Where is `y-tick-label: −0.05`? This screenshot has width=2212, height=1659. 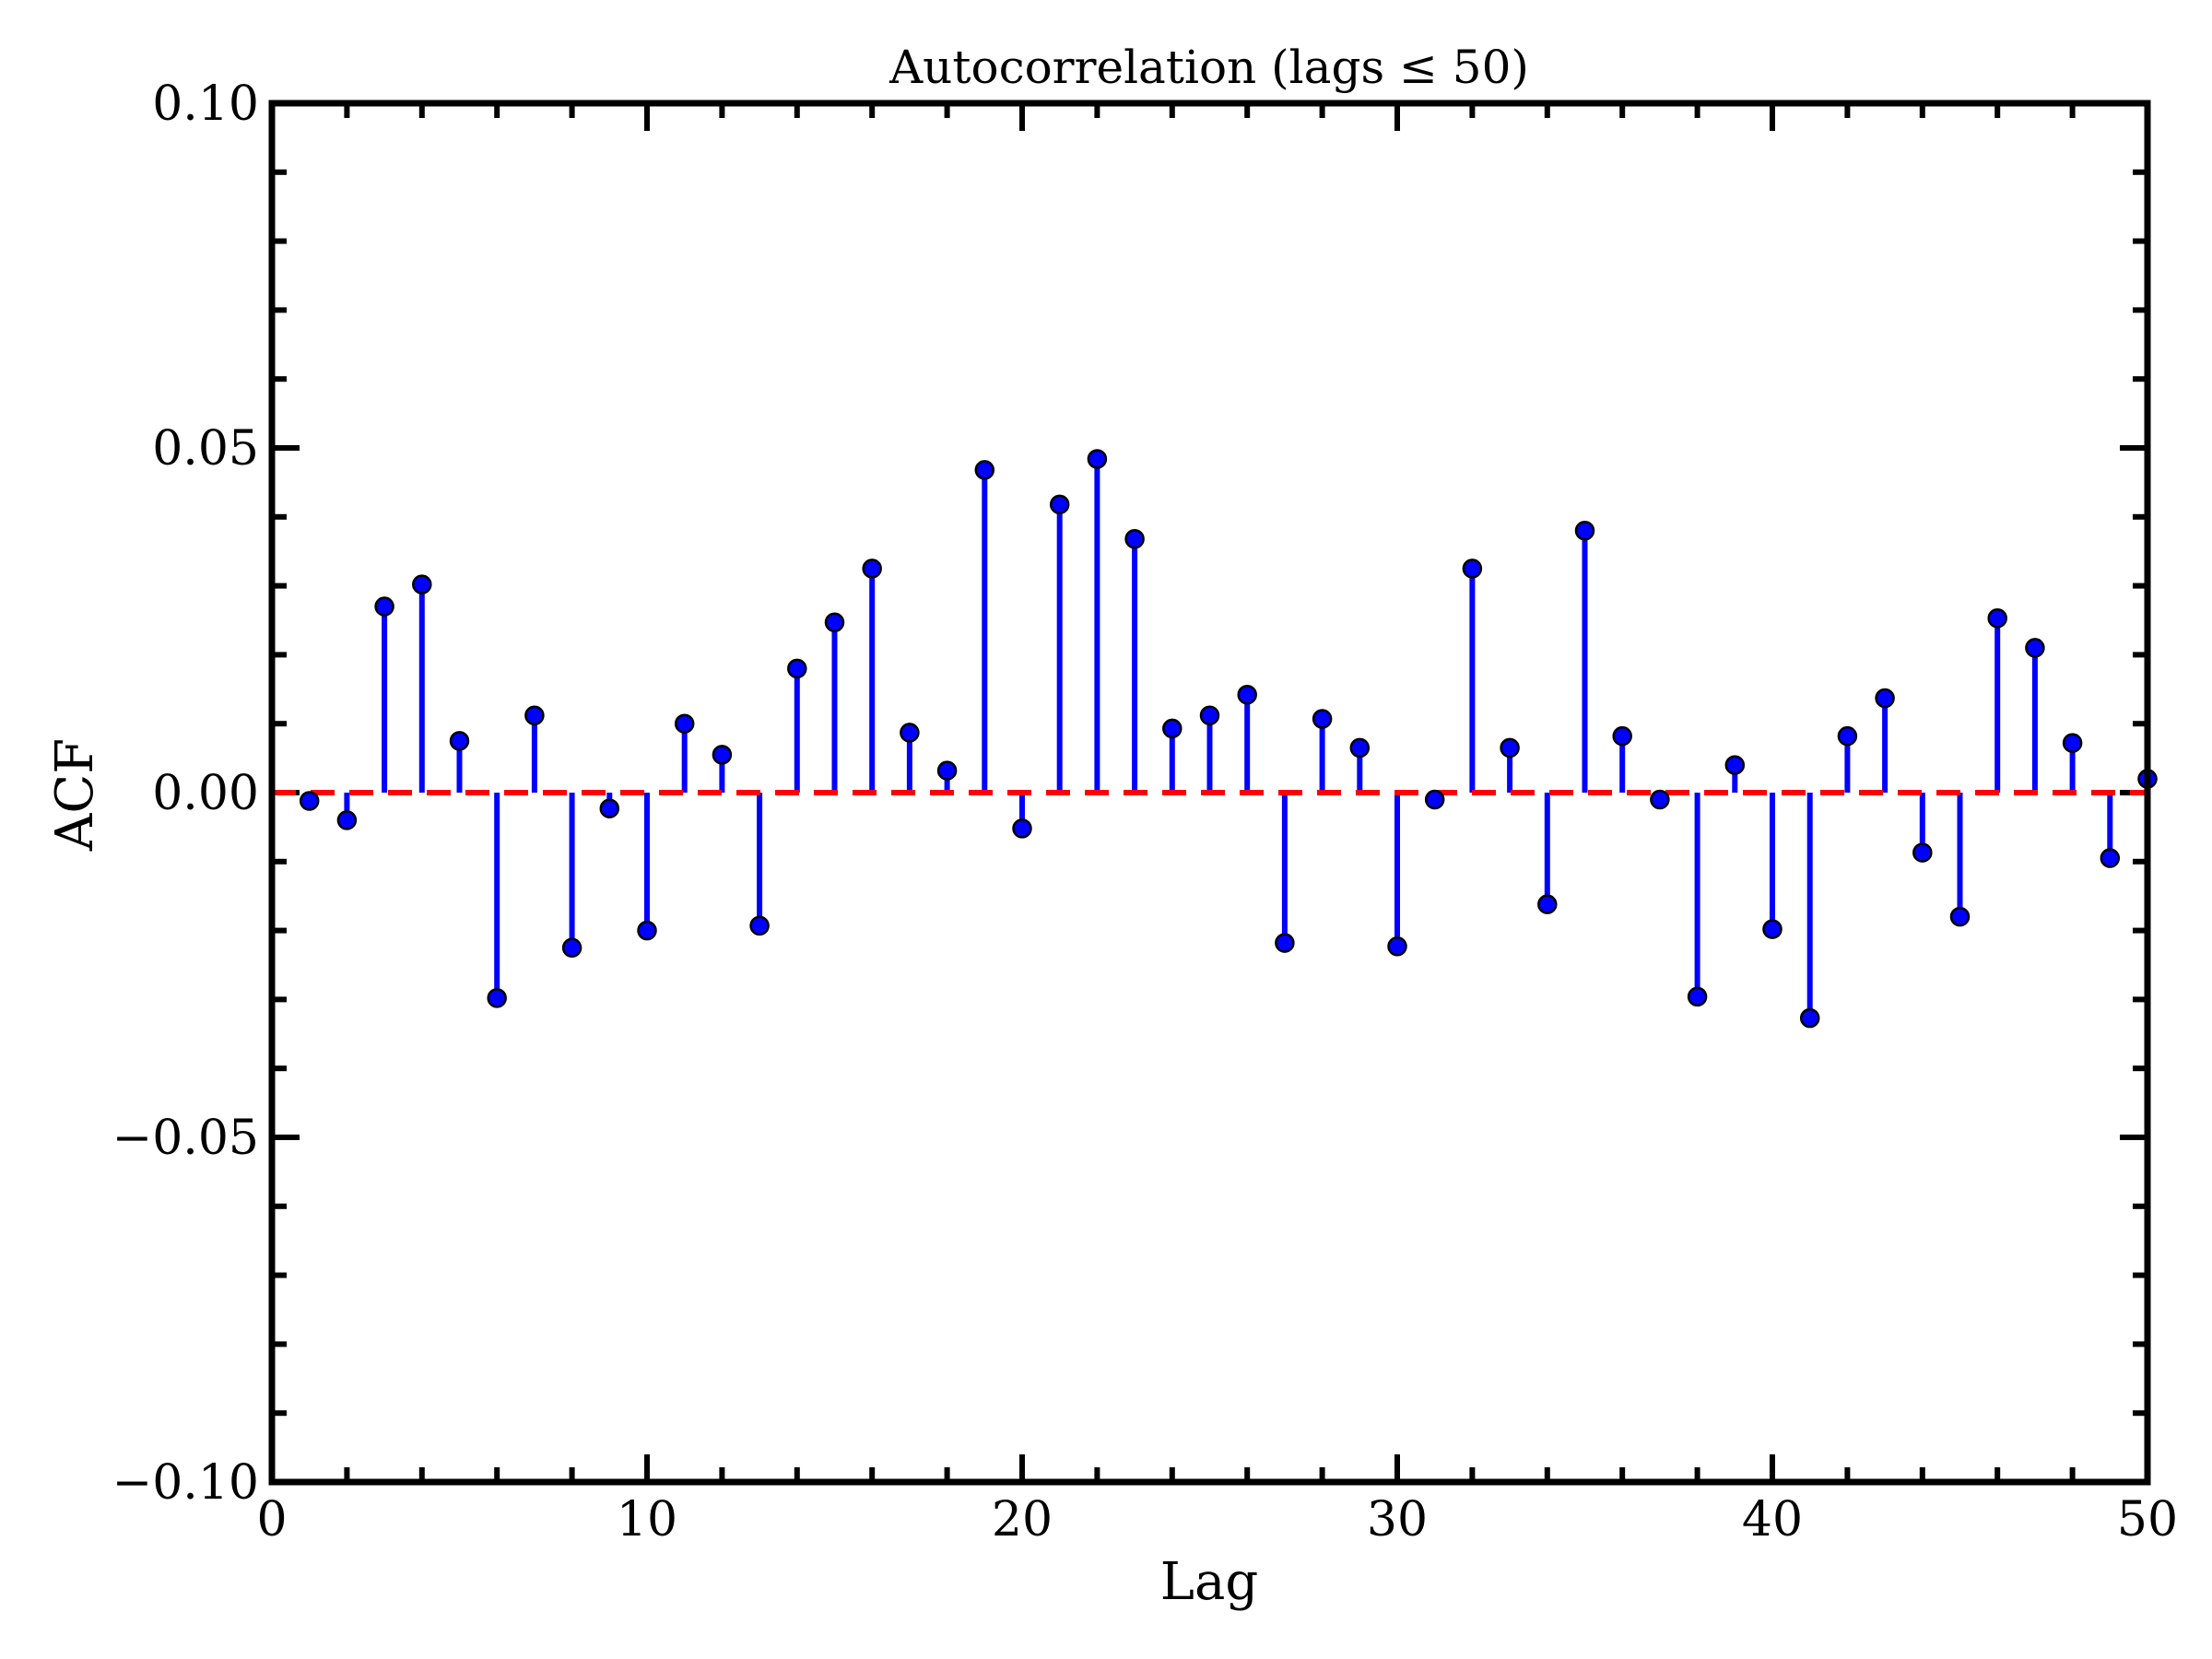 y-tick-label: −0.05 is located at coordinates (185, 1138).